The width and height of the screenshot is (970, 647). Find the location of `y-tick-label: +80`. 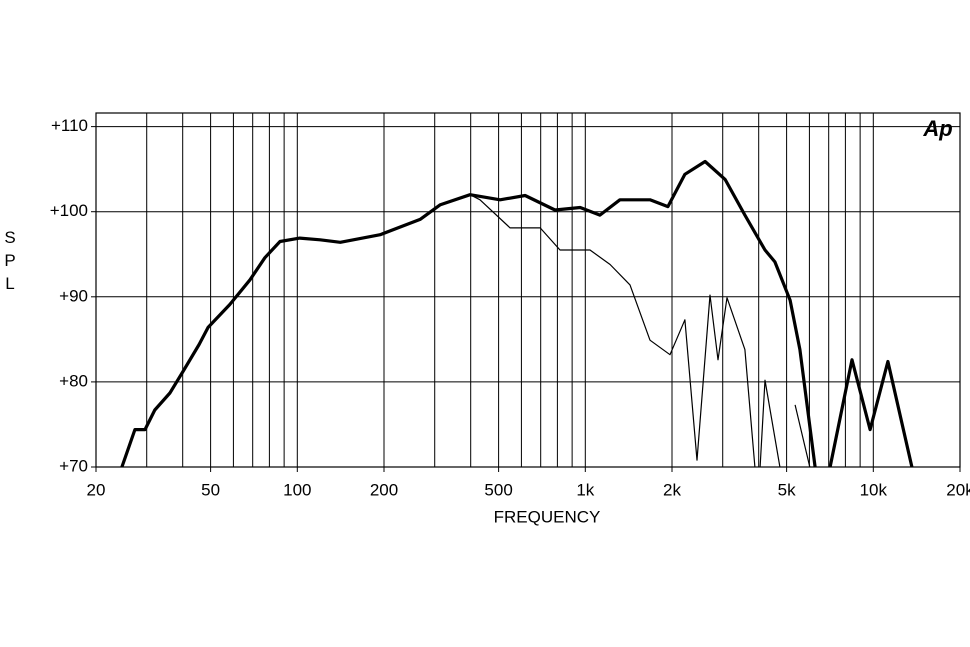

y-tick-label: +80 is located at coordinates (73, 380).